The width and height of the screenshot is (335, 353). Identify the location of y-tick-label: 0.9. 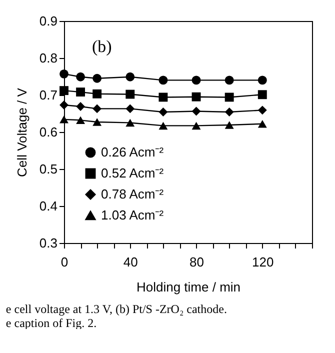
(48, 21).